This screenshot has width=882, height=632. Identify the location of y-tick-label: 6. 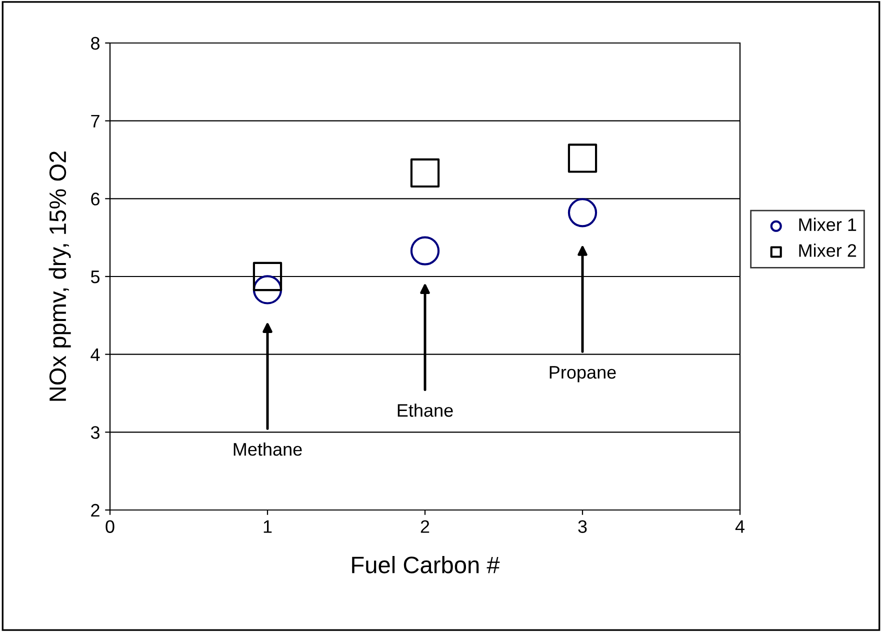
(95, 199).